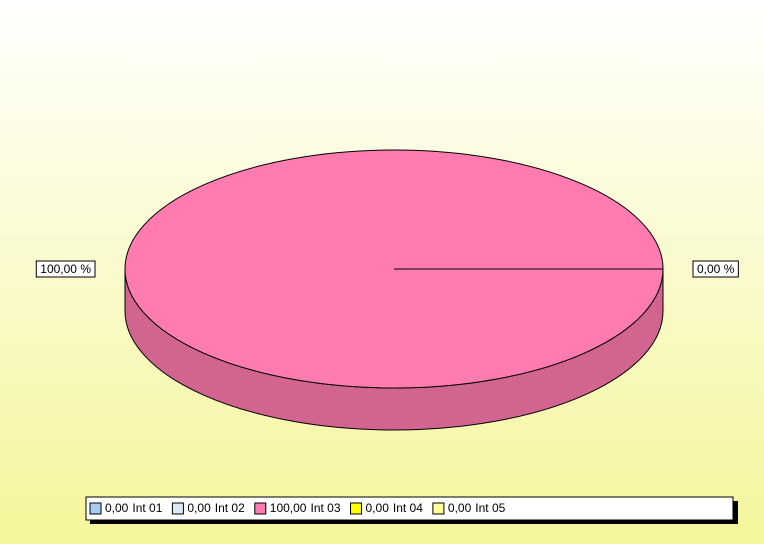 The width and height of the screenshot is (764, 544). What do you see at coordinates (147, 508) in the screenshot?
I see `legend-label: Int 01` at bounding box center [147, 508].